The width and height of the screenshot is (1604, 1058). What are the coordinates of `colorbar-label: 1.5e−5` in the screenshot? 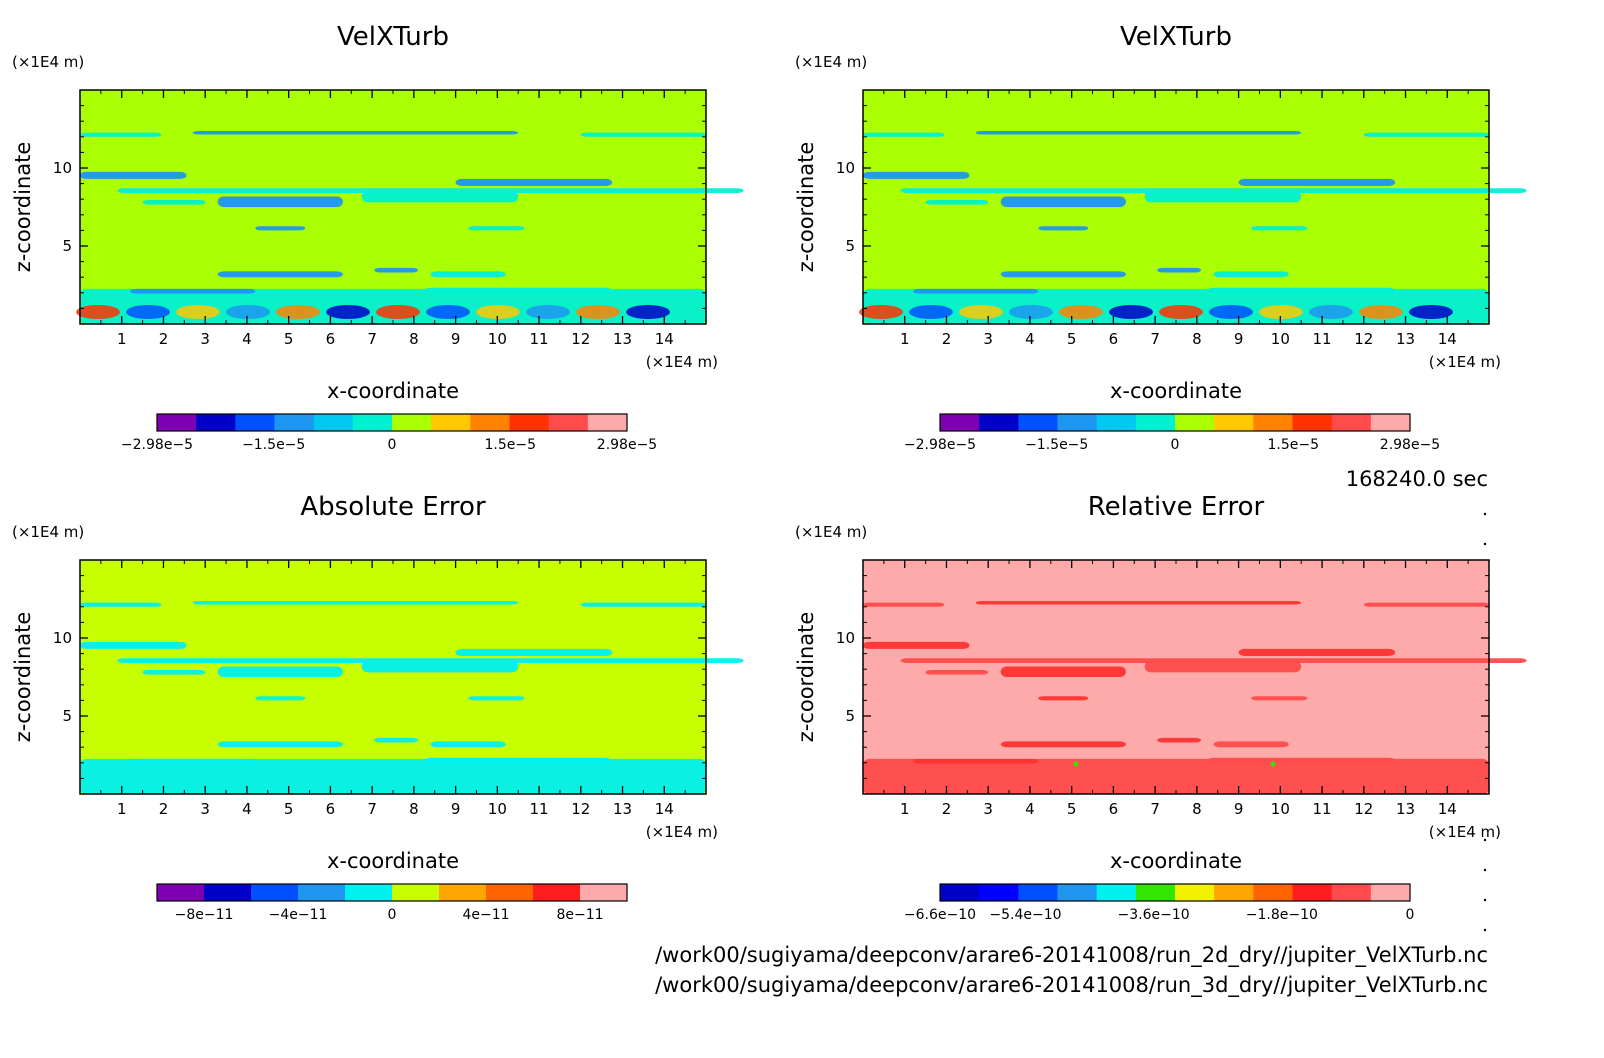 It's located at (511, 445).